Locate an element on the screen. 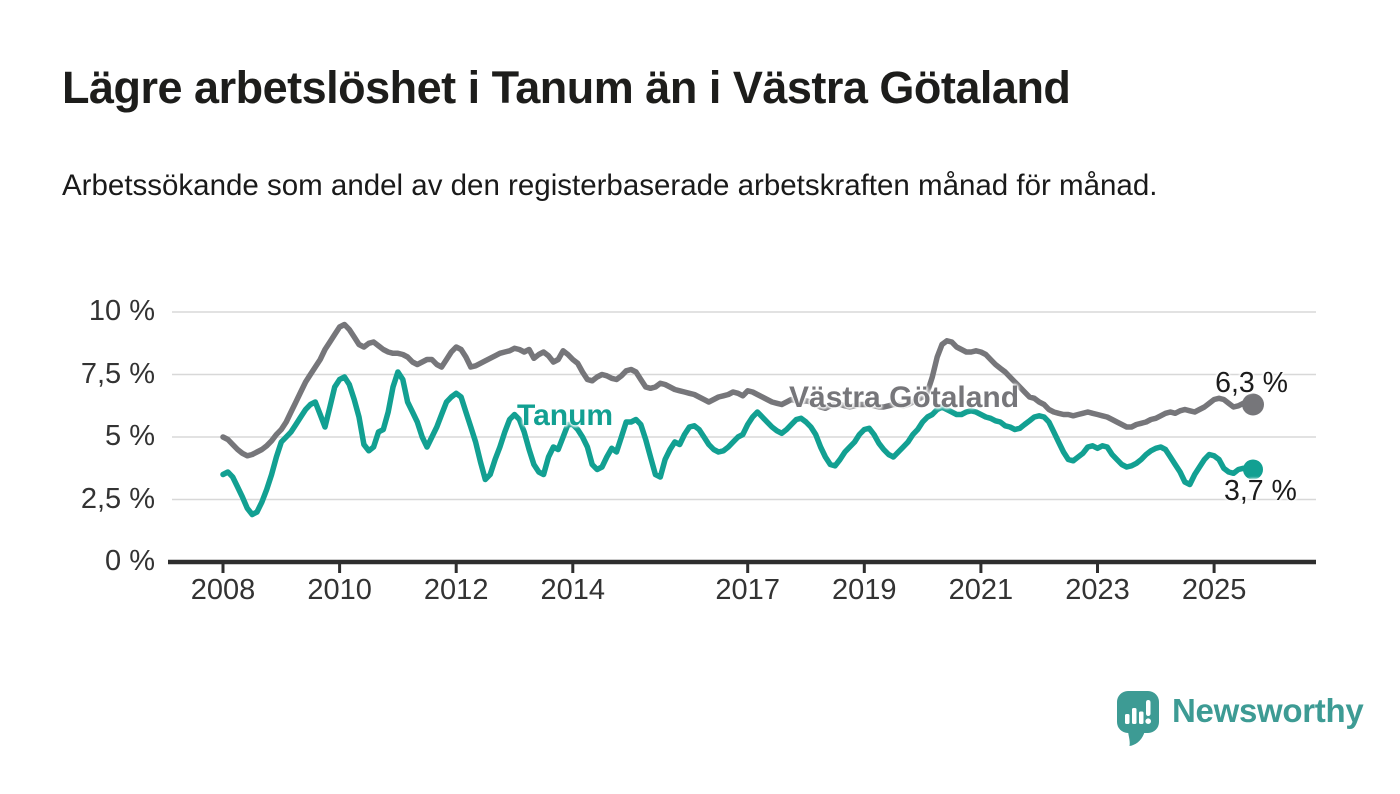 This screenshot has width=1400, height=794. series-label-tanum: Tanum is located at coordinates (565, 415).